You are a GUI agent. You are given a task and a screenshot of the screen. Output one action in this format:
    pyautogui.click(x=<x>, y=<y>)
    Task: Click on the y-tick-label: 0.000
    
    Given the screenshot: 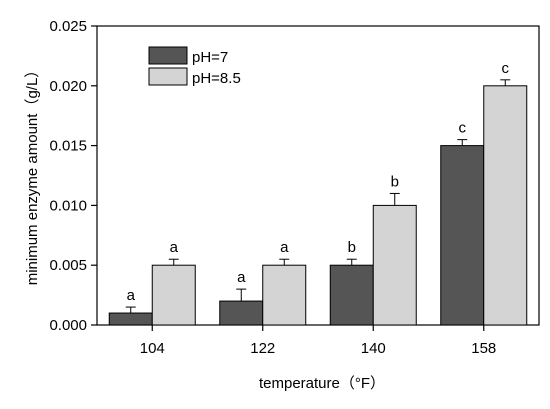 What is the action you would take?
    pyautogui.click(x=68, y=325)
    